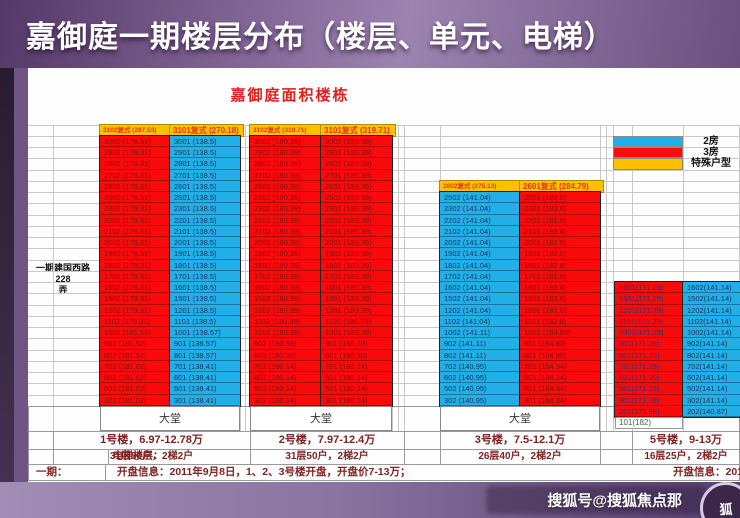 This screenshot has height=518, width=740. I want to click on unit-cell: 1802 (141.04), so click(480, 265).